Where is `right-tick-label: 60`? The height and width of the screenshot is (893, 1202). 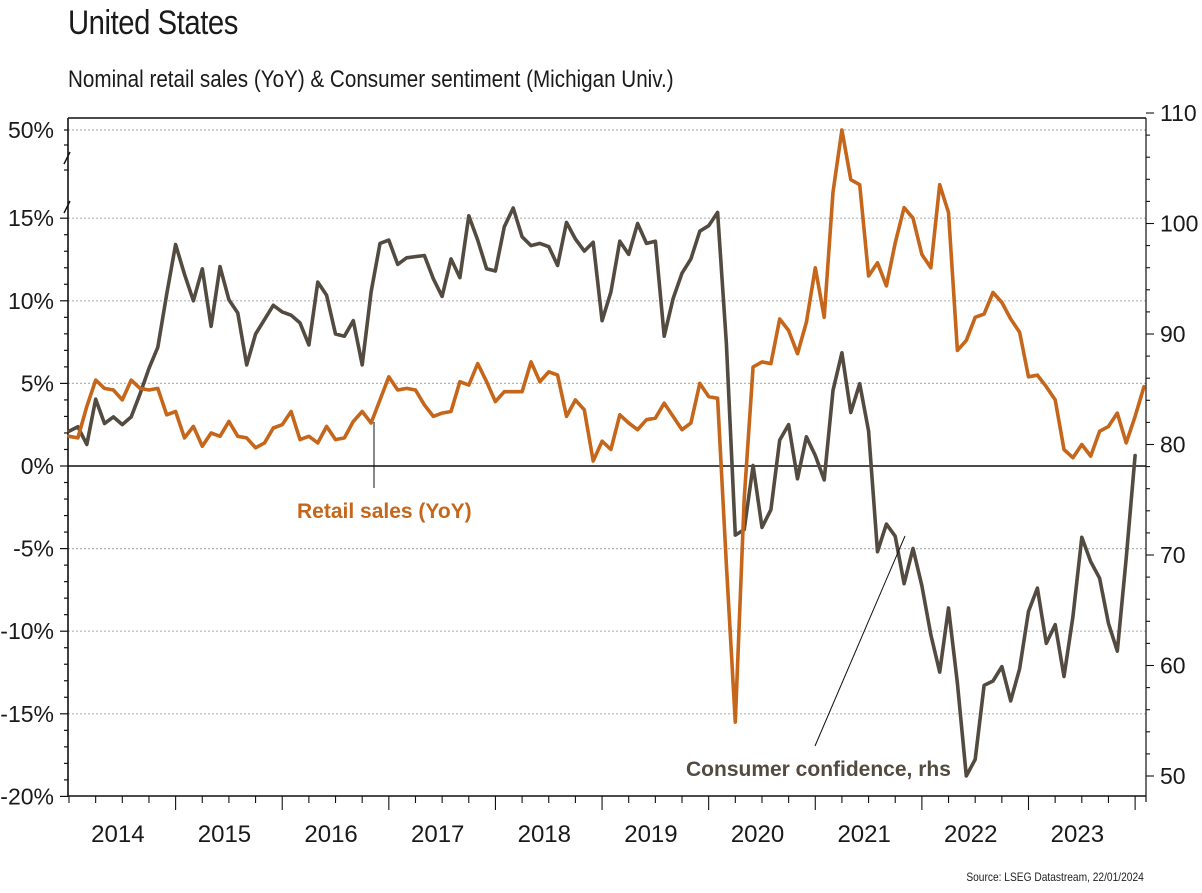
right-tick-label: 60 is located at coordinates (1173, 666).